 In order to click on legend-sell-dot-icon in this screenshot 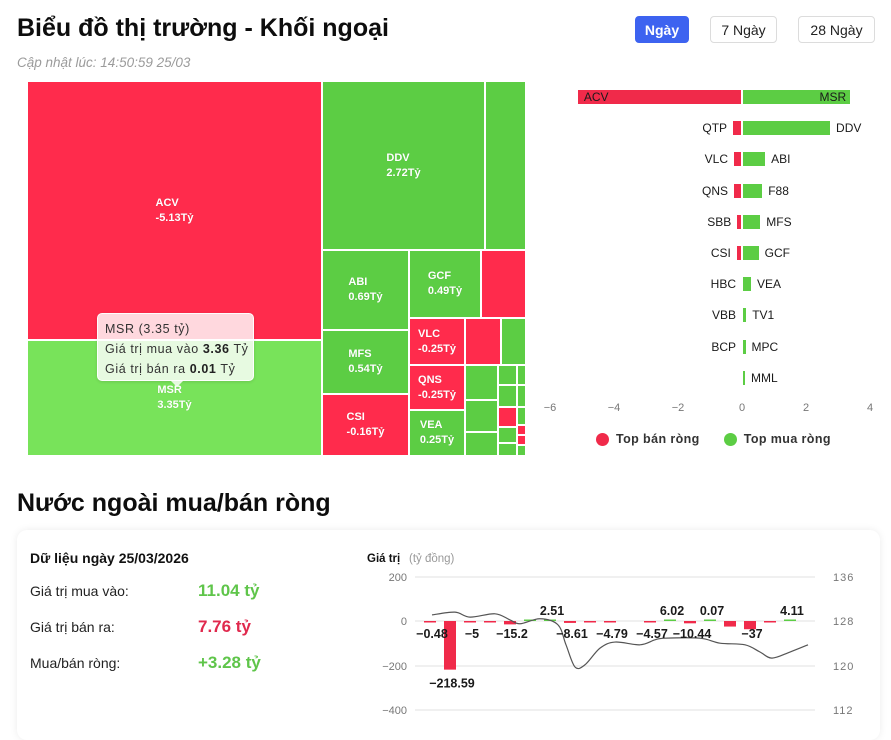, I will do `click(602, 439)`.